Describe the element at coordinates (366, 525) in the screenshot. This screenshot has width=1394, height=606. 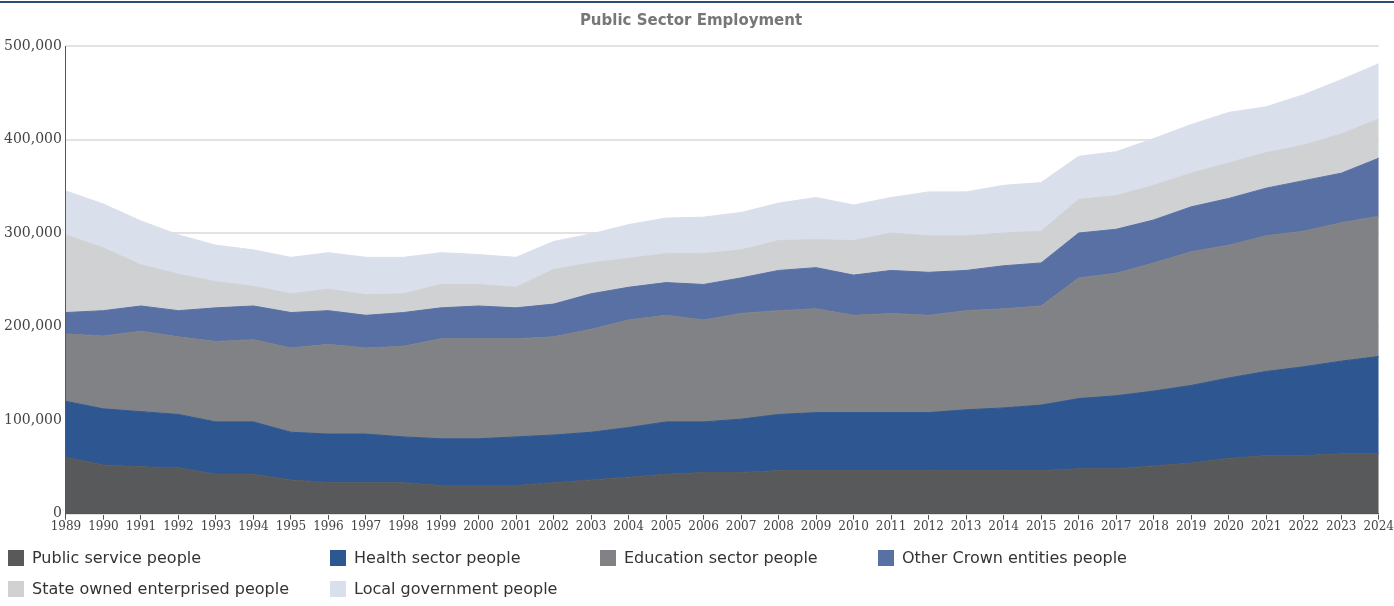
I see `x-tick-label: 1997` at that location.